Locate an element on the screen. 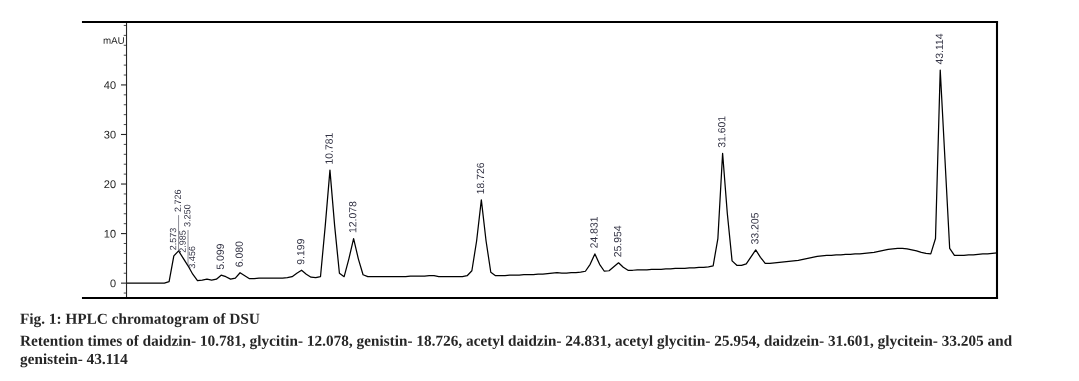 The height and width of the screenshot is (381, 1079). y-tick-label: 40 is located at coordinates (110, 85).